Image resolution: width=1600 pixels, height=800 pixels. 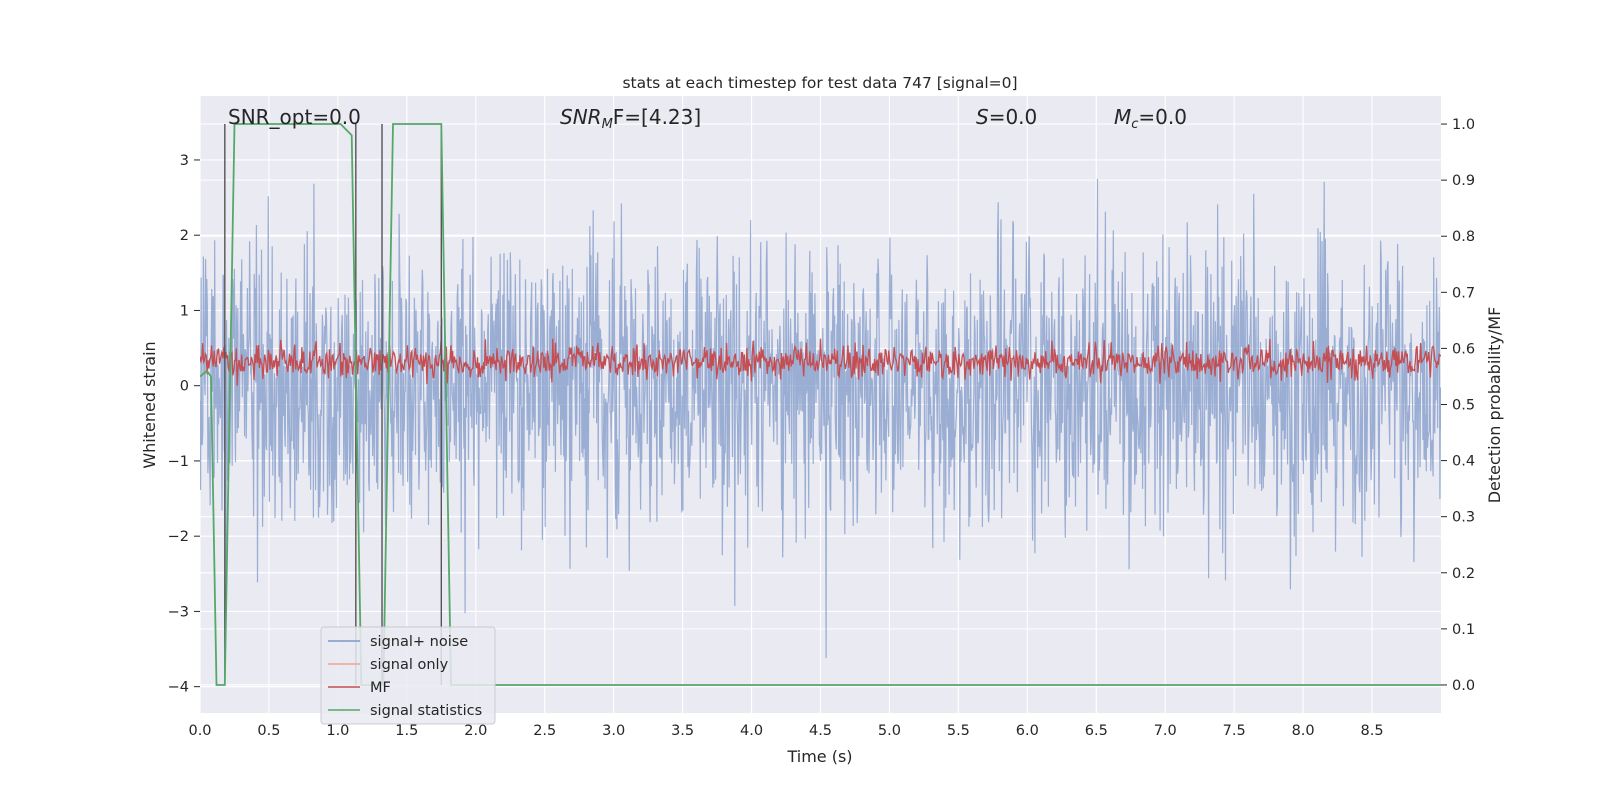 I want to click on legend-entry-signal-noise: signal+ noise, so click(x=398, y=642).